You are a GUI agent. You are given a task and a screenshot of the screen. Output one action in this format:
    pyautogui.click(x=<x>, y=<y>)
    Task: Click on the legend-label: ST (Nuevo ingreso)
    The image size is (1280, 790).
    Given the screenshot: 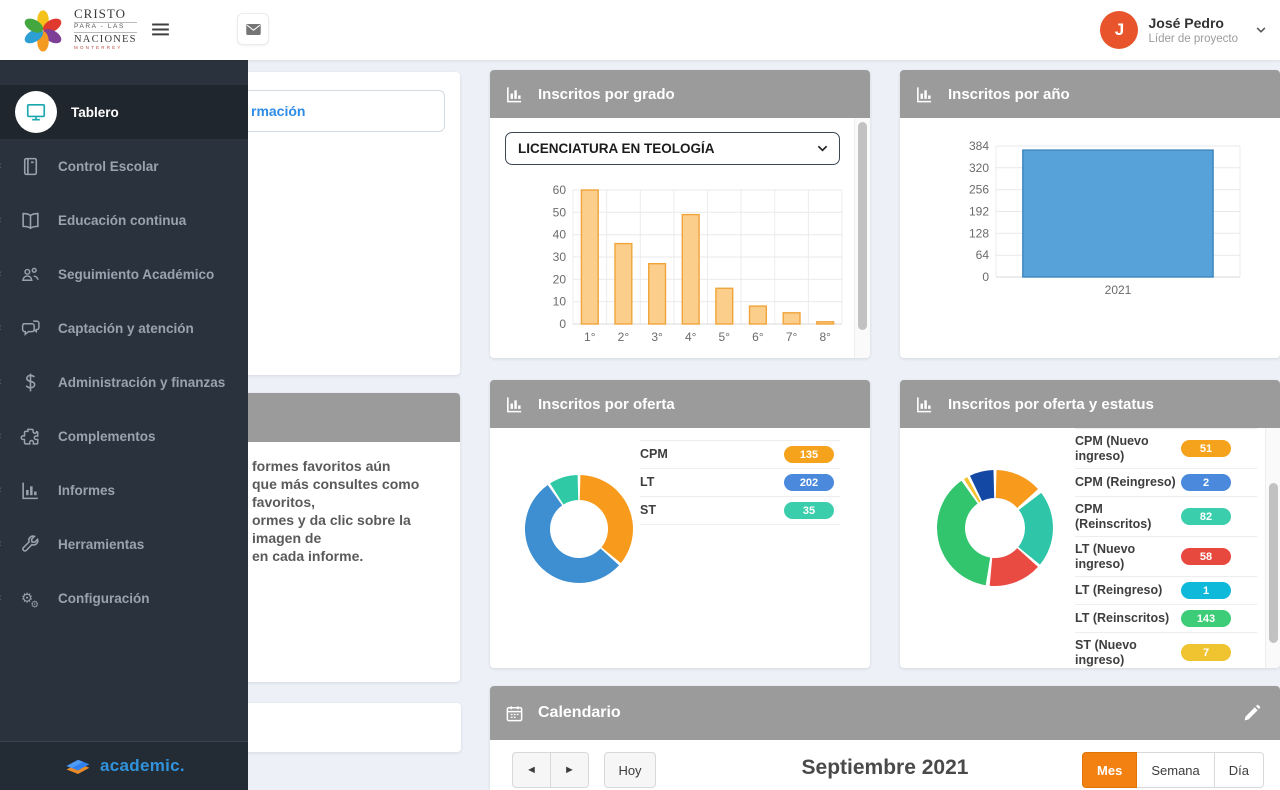 What is the action you would take?
    pyautogui.click(x=1106, y=652)
    